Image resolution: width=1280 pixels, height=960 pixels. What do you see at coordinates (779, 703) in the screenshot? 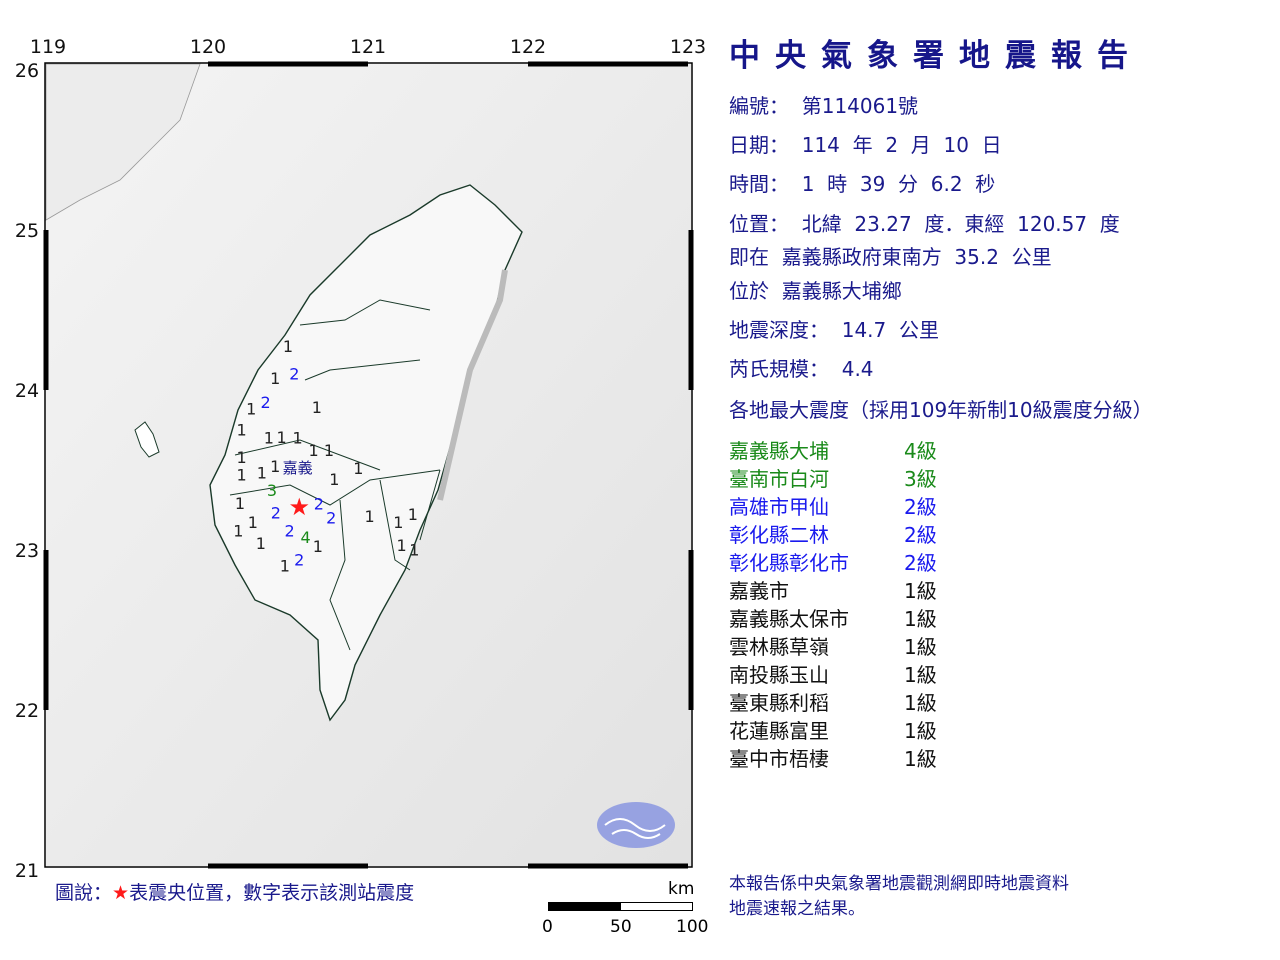
I see `intensity-place: 臺東縣利稻` at bounding box center [779, 703].